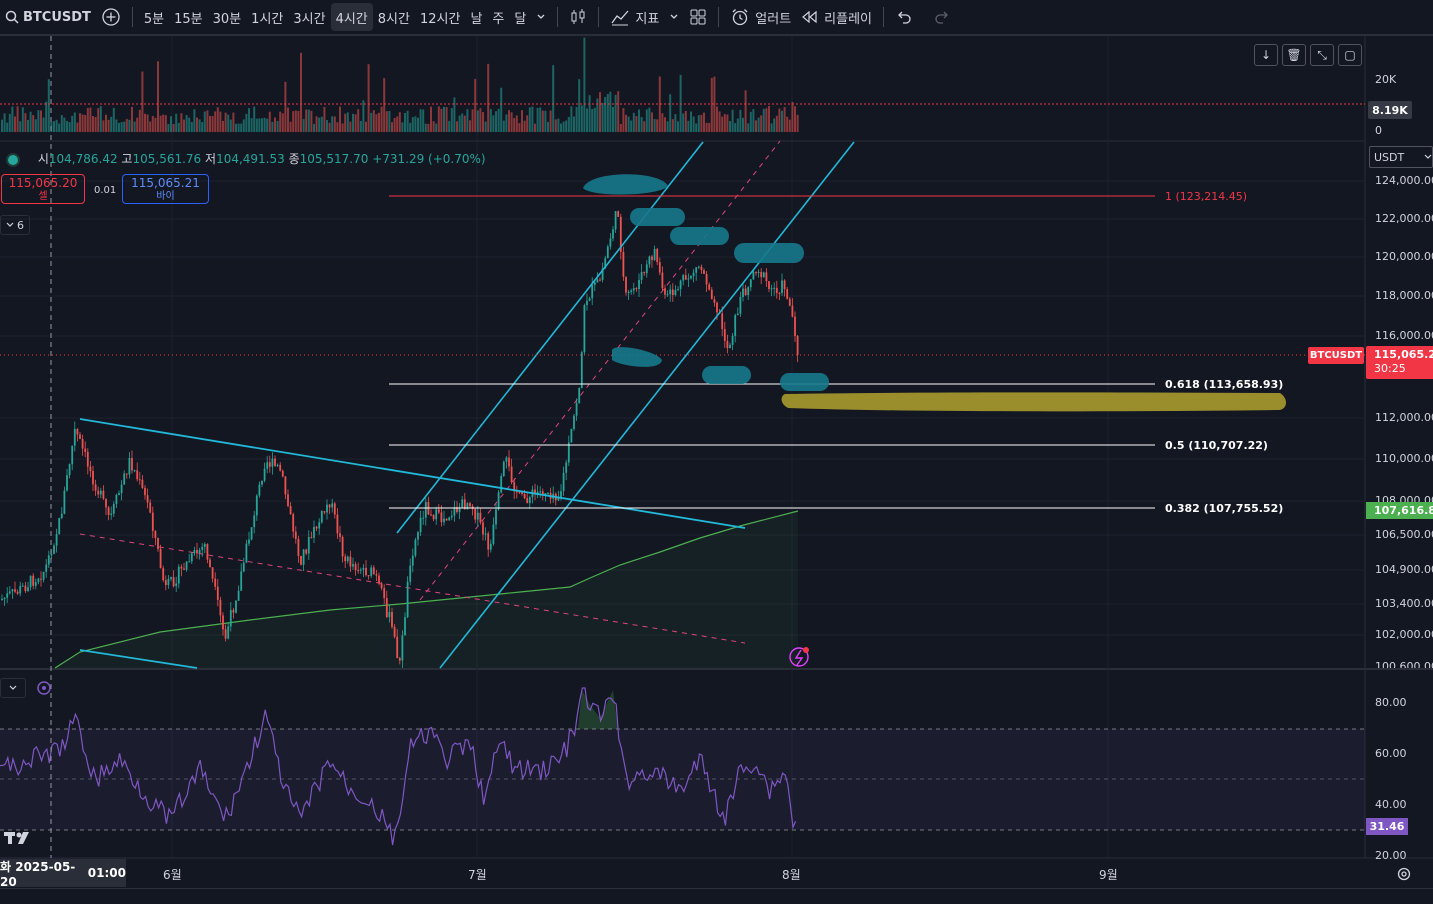  I want to click on interval-12h: 12시간, so click(440, 19).